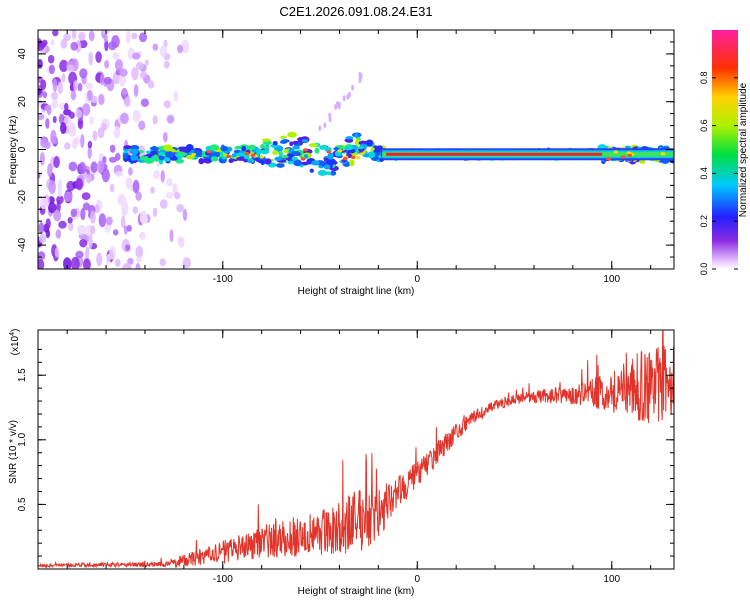  What do you see at coordinates (743, 149) in the screenshot?
I see `colorbar-label: Normalized spectral amplitude` at bounding box center [743, 149].